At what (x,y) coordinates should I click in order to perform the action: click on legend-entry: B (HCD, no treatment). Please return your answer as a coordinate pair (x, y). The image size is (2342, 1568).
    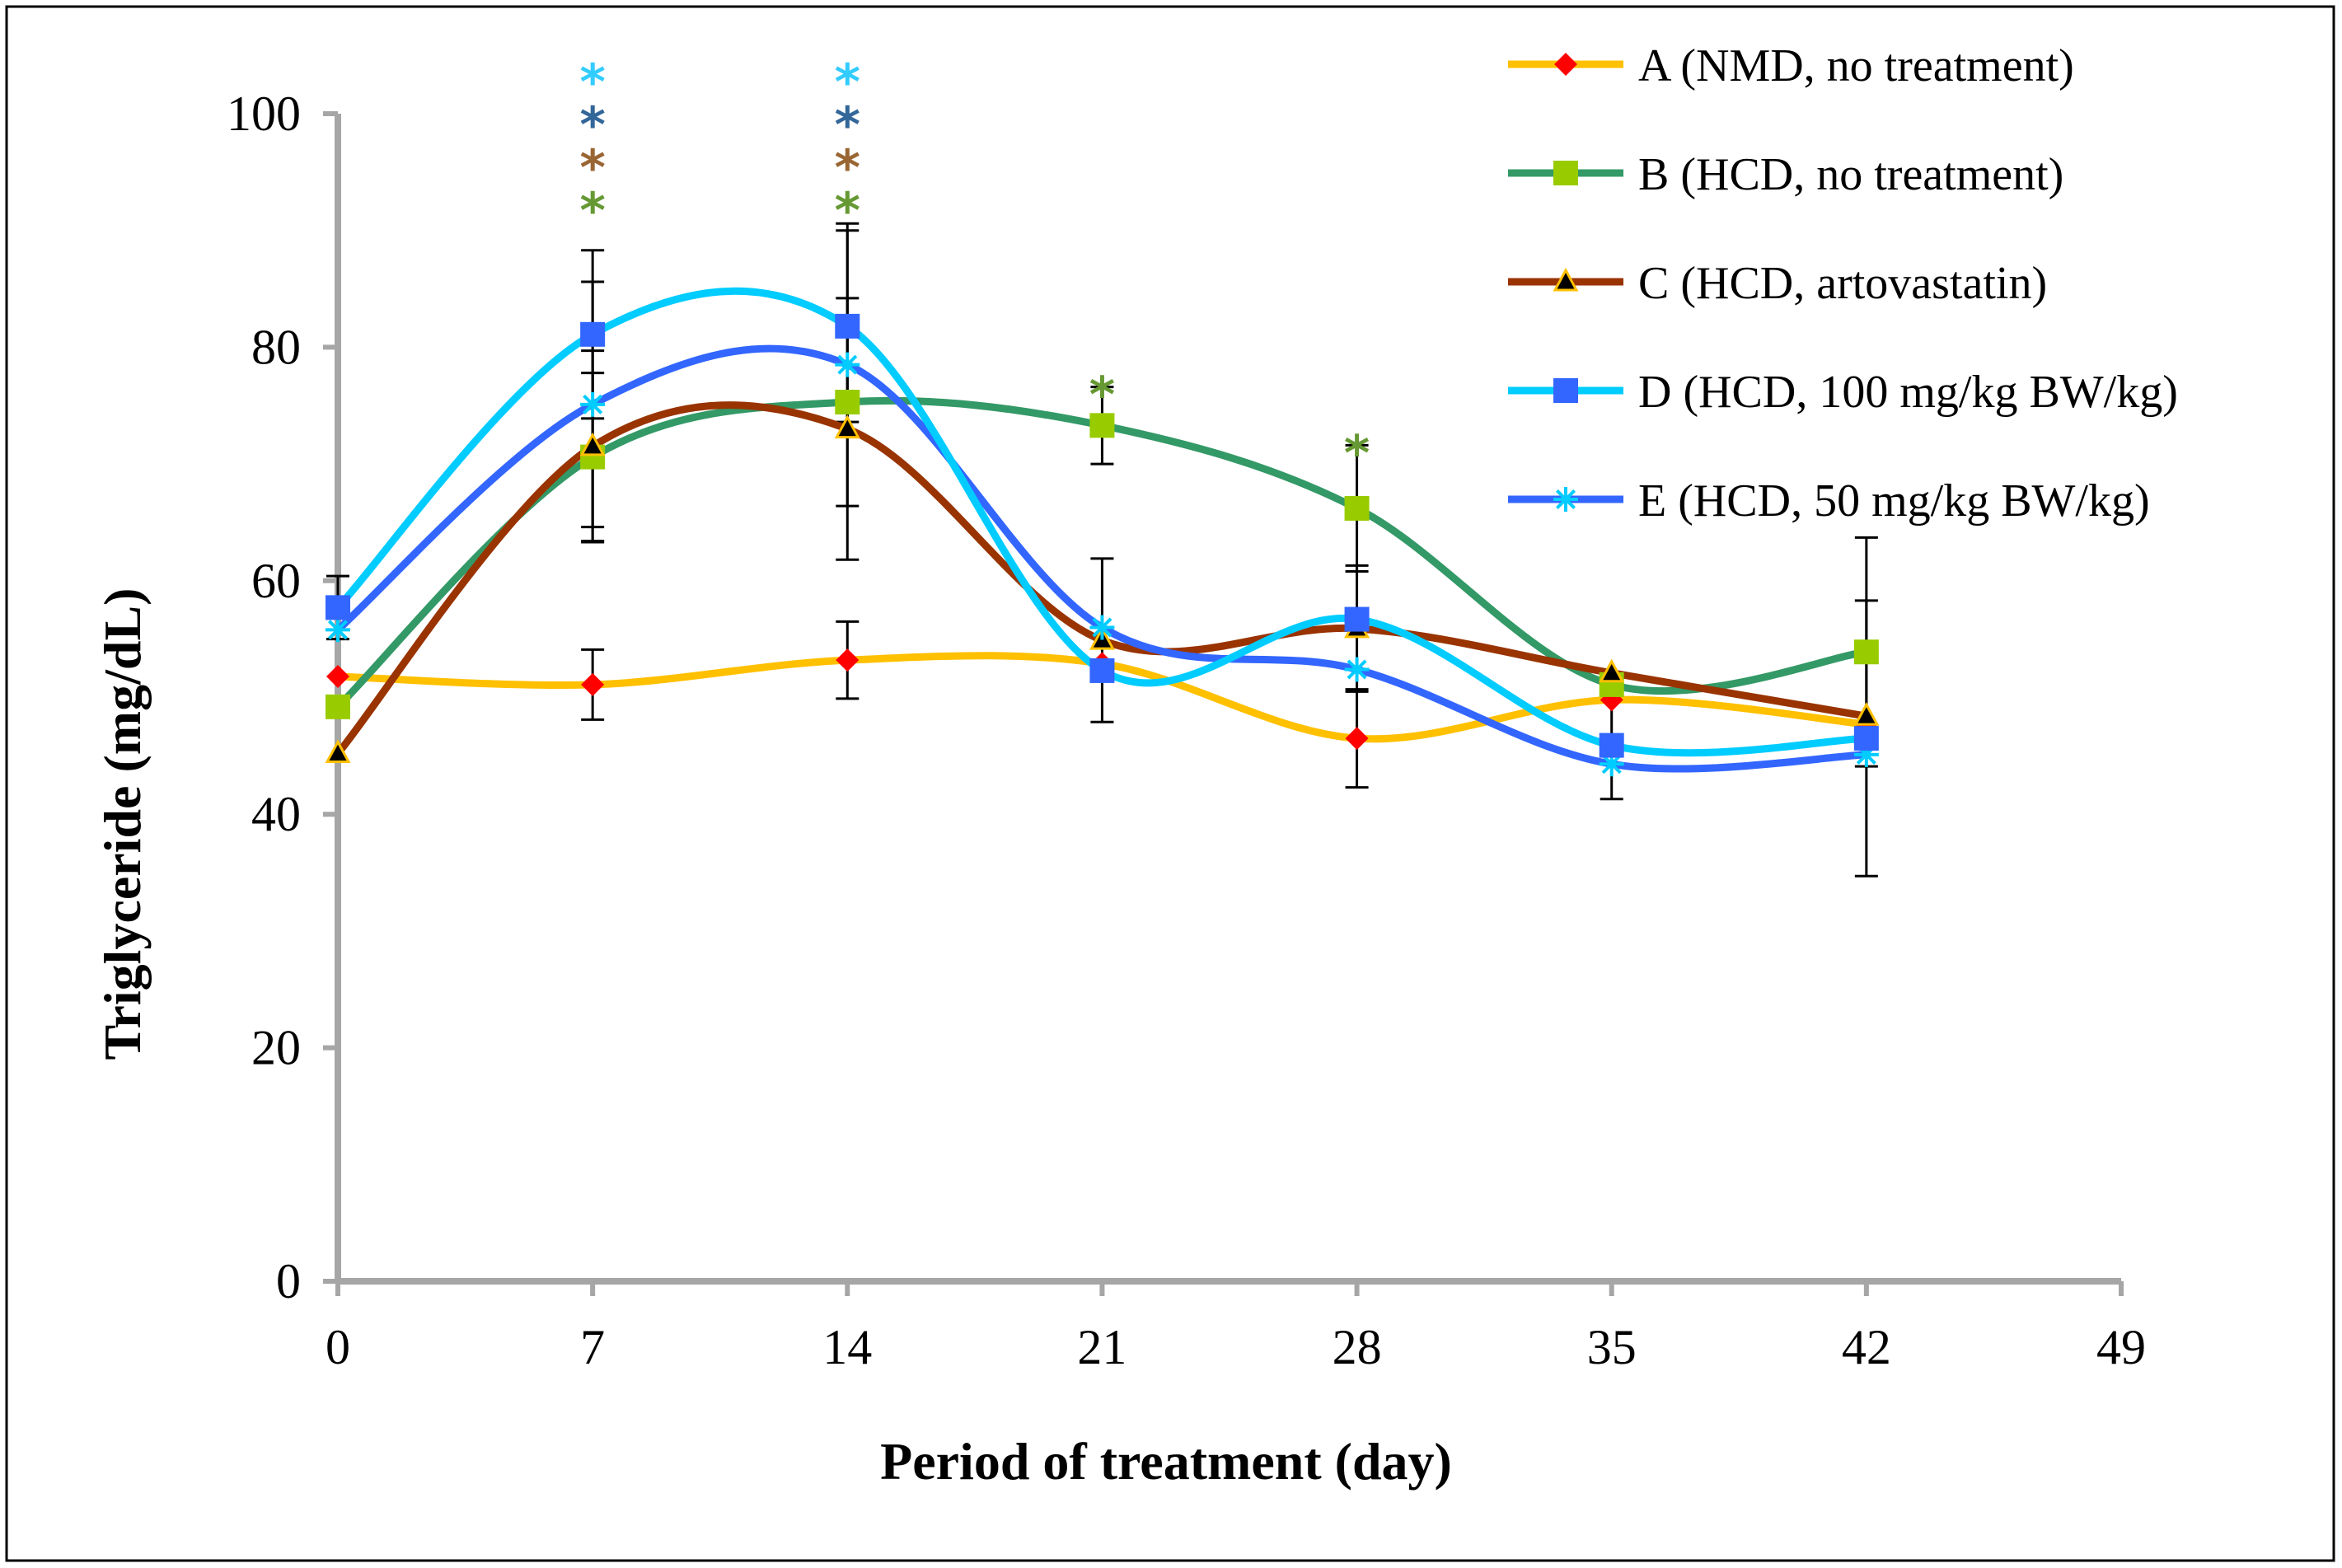
    Looking at the image, I should click on (1785, 174).